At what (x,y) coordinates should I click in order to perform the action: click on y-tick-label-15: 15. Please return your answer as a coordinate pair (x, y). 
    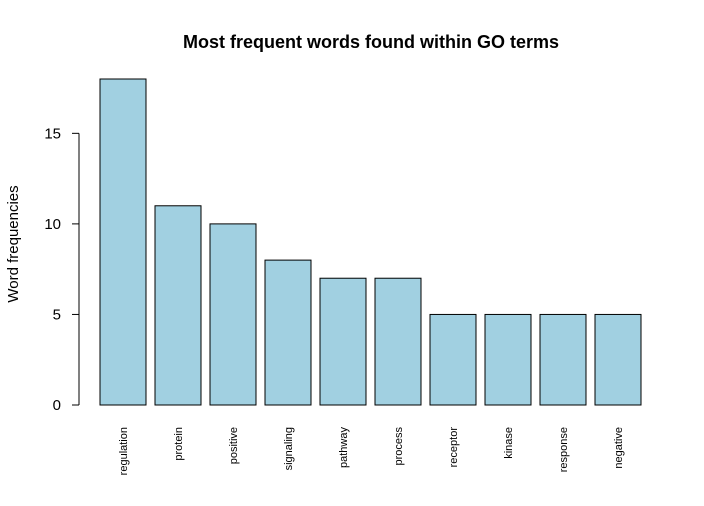
    Looking at the image, I should click on (52, 133).